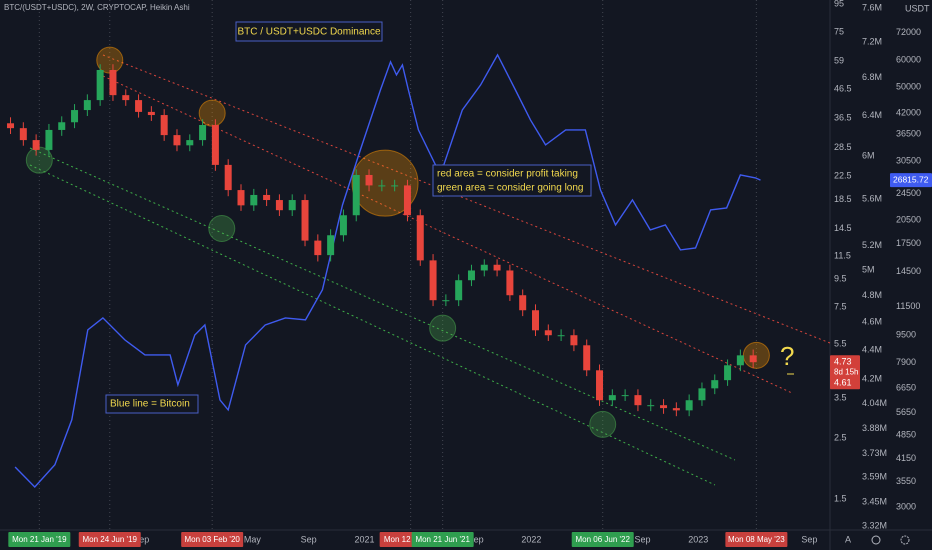 The height and width of the screenshot is (550, 932). What do you see at coordinates (917, 8) in the screenshot?
I see `y2-axis-label: USDT` at bounding box center [917, 8].